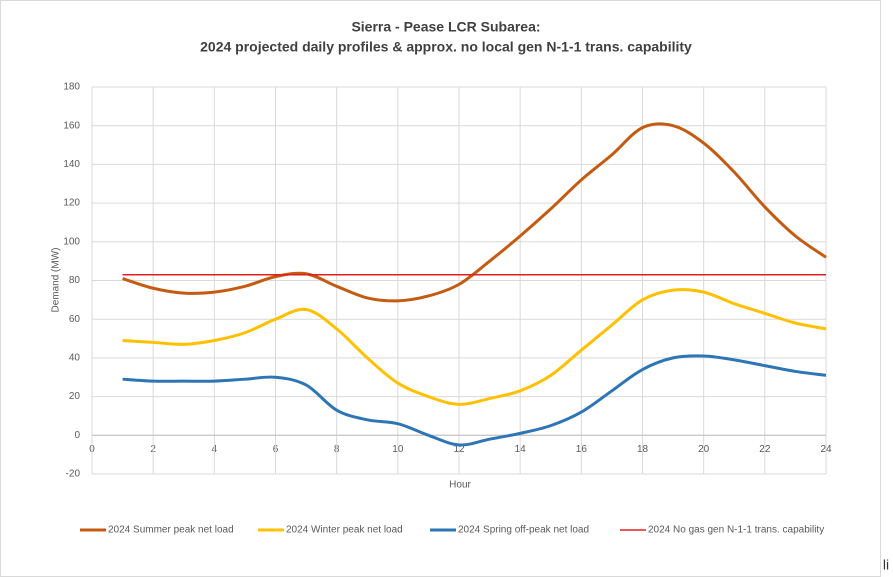 The image size is (893, 577). I want to click on y-tick-label: -20, so click(73, 474).